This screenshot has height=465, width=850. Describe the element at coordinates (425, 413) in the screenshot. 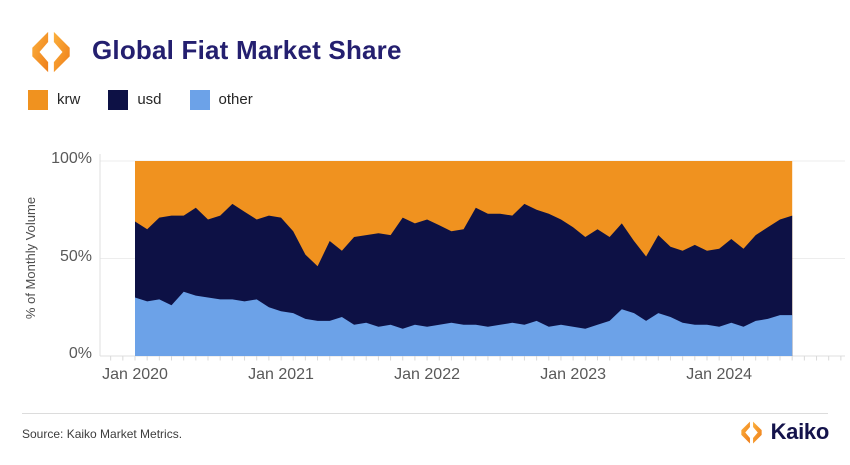

I see `footer-divider` at that location.